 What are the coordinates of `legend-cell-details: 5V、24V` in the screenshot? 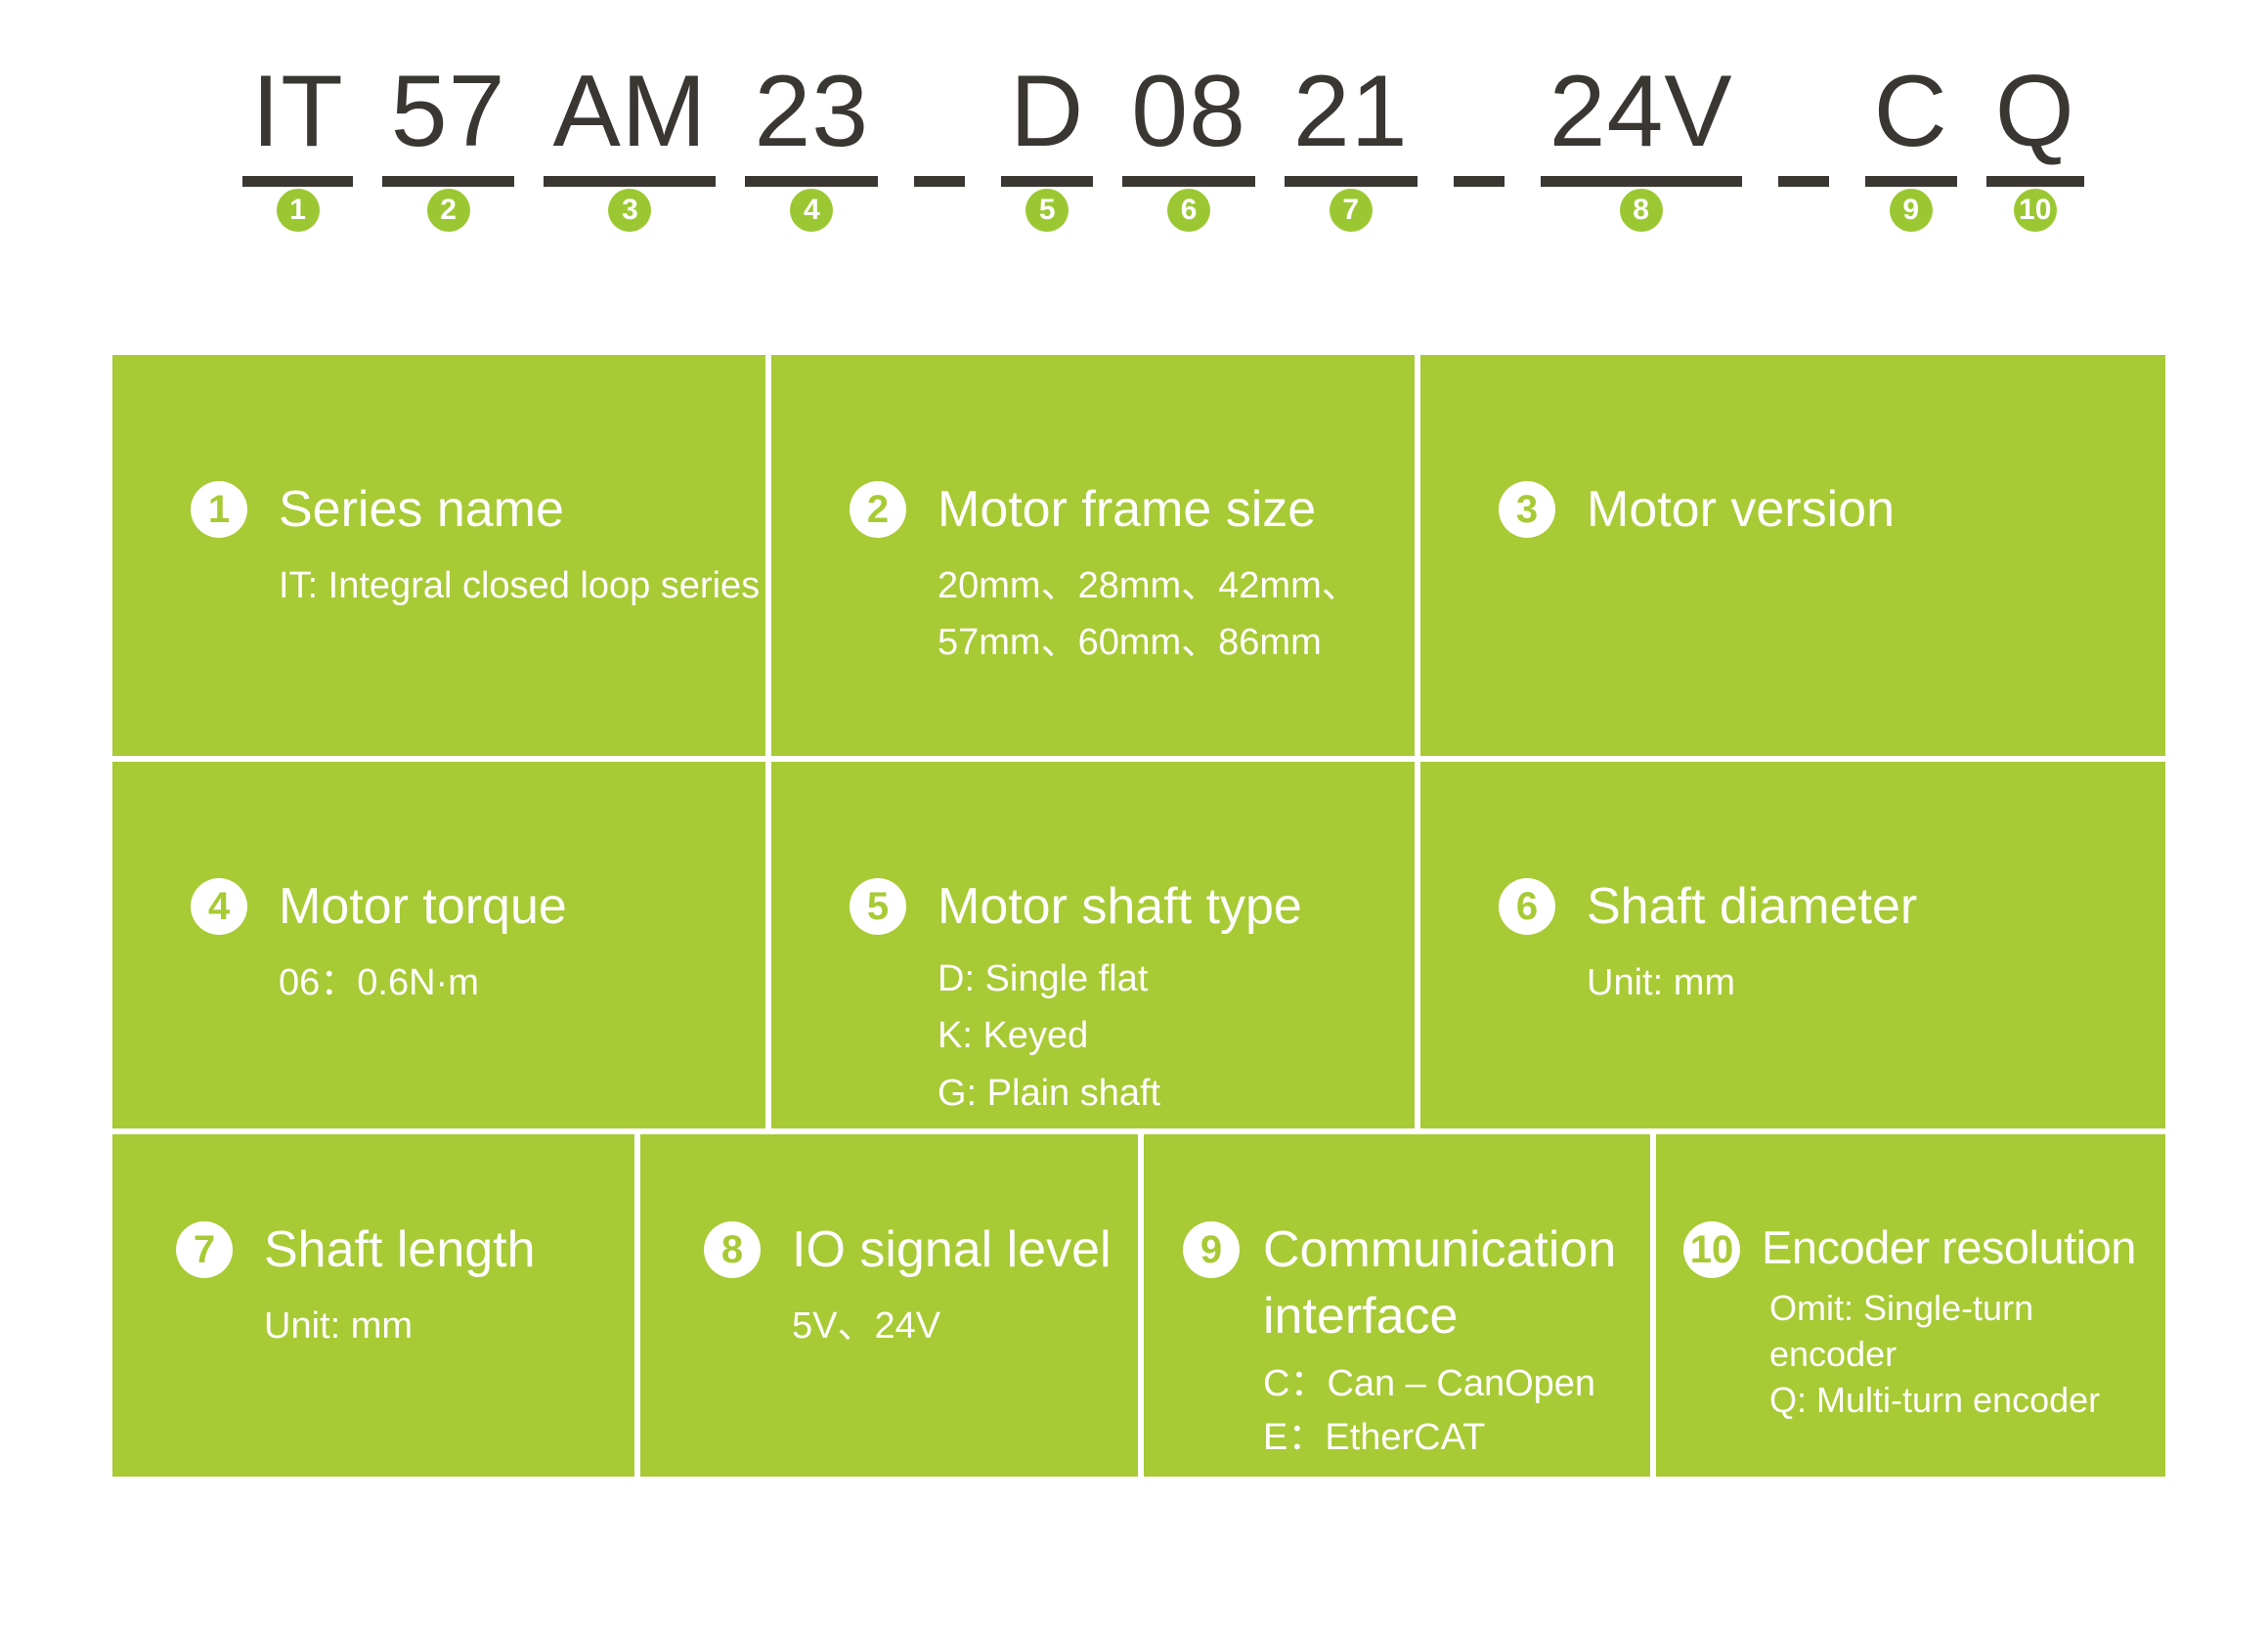 It's located at (965, 1326).